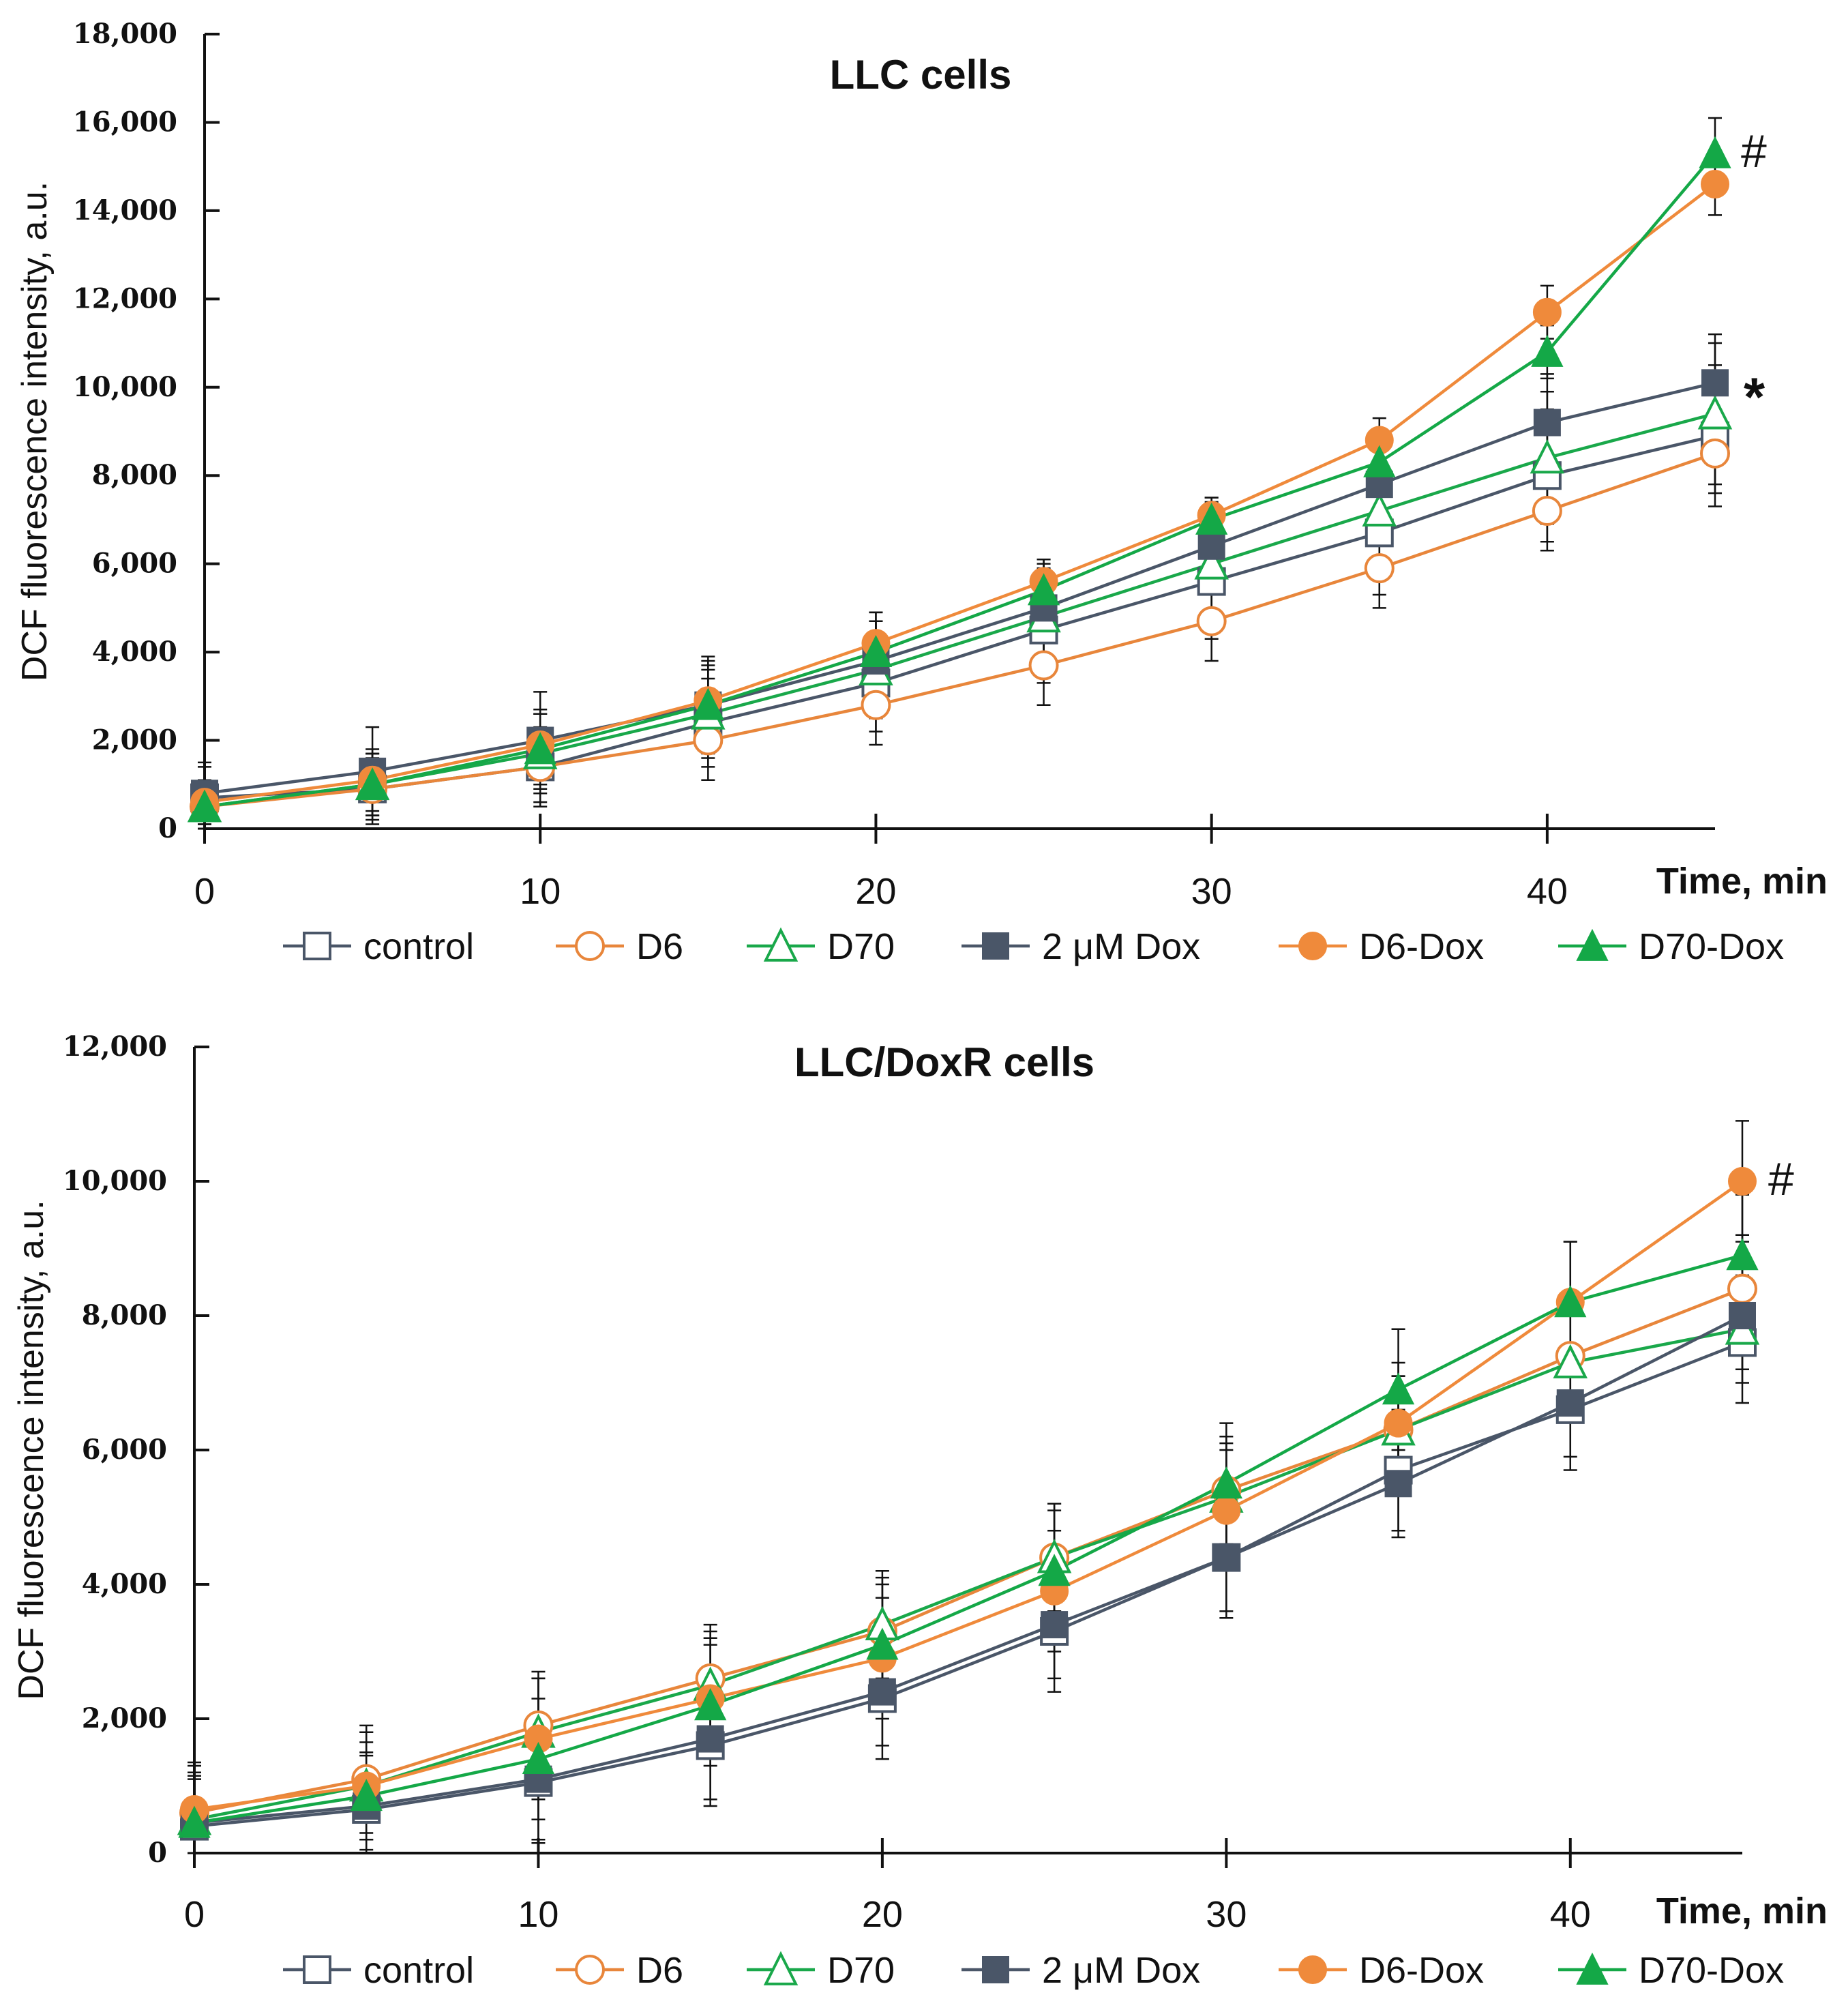  I want to click on significance-marker: *, so click(1754, 396).